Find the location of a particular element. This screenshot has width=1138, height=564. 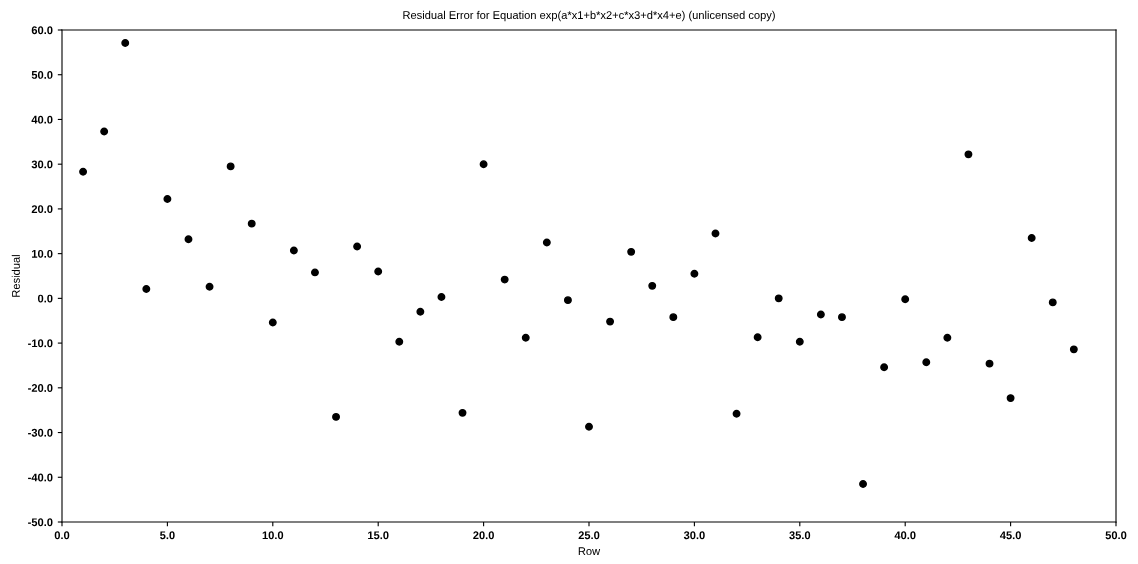

chart-title: Residual Error for Equation exp(a*x1+b*x2+c*x3+d*x4+e) (unlicensed copy) is located at coordinates (589, 16).